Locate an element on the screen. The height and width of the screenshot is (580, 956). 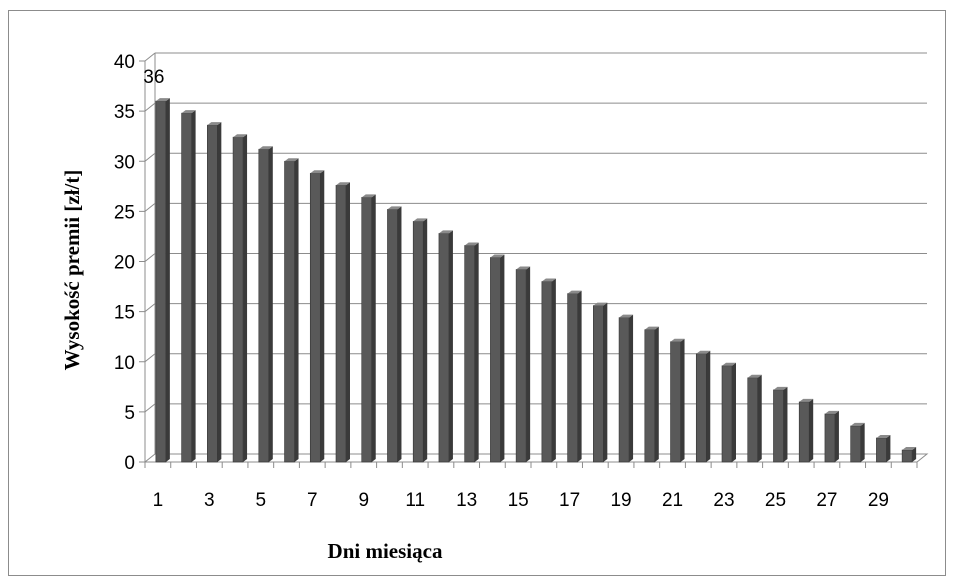
y-tick-label: 30 is located at coordinates (124, 162).